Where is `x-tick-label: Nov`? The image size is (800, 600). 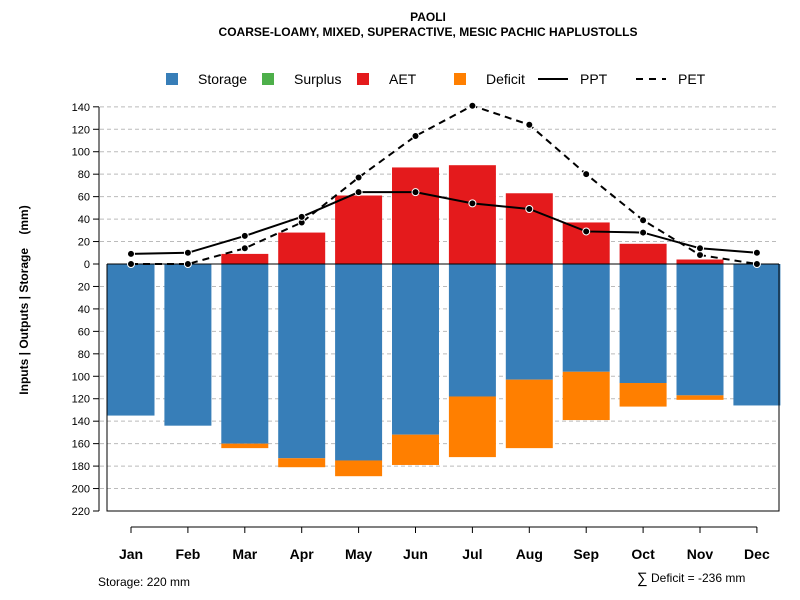
x-tick-label: Nov is located at coordinates (700, 554).